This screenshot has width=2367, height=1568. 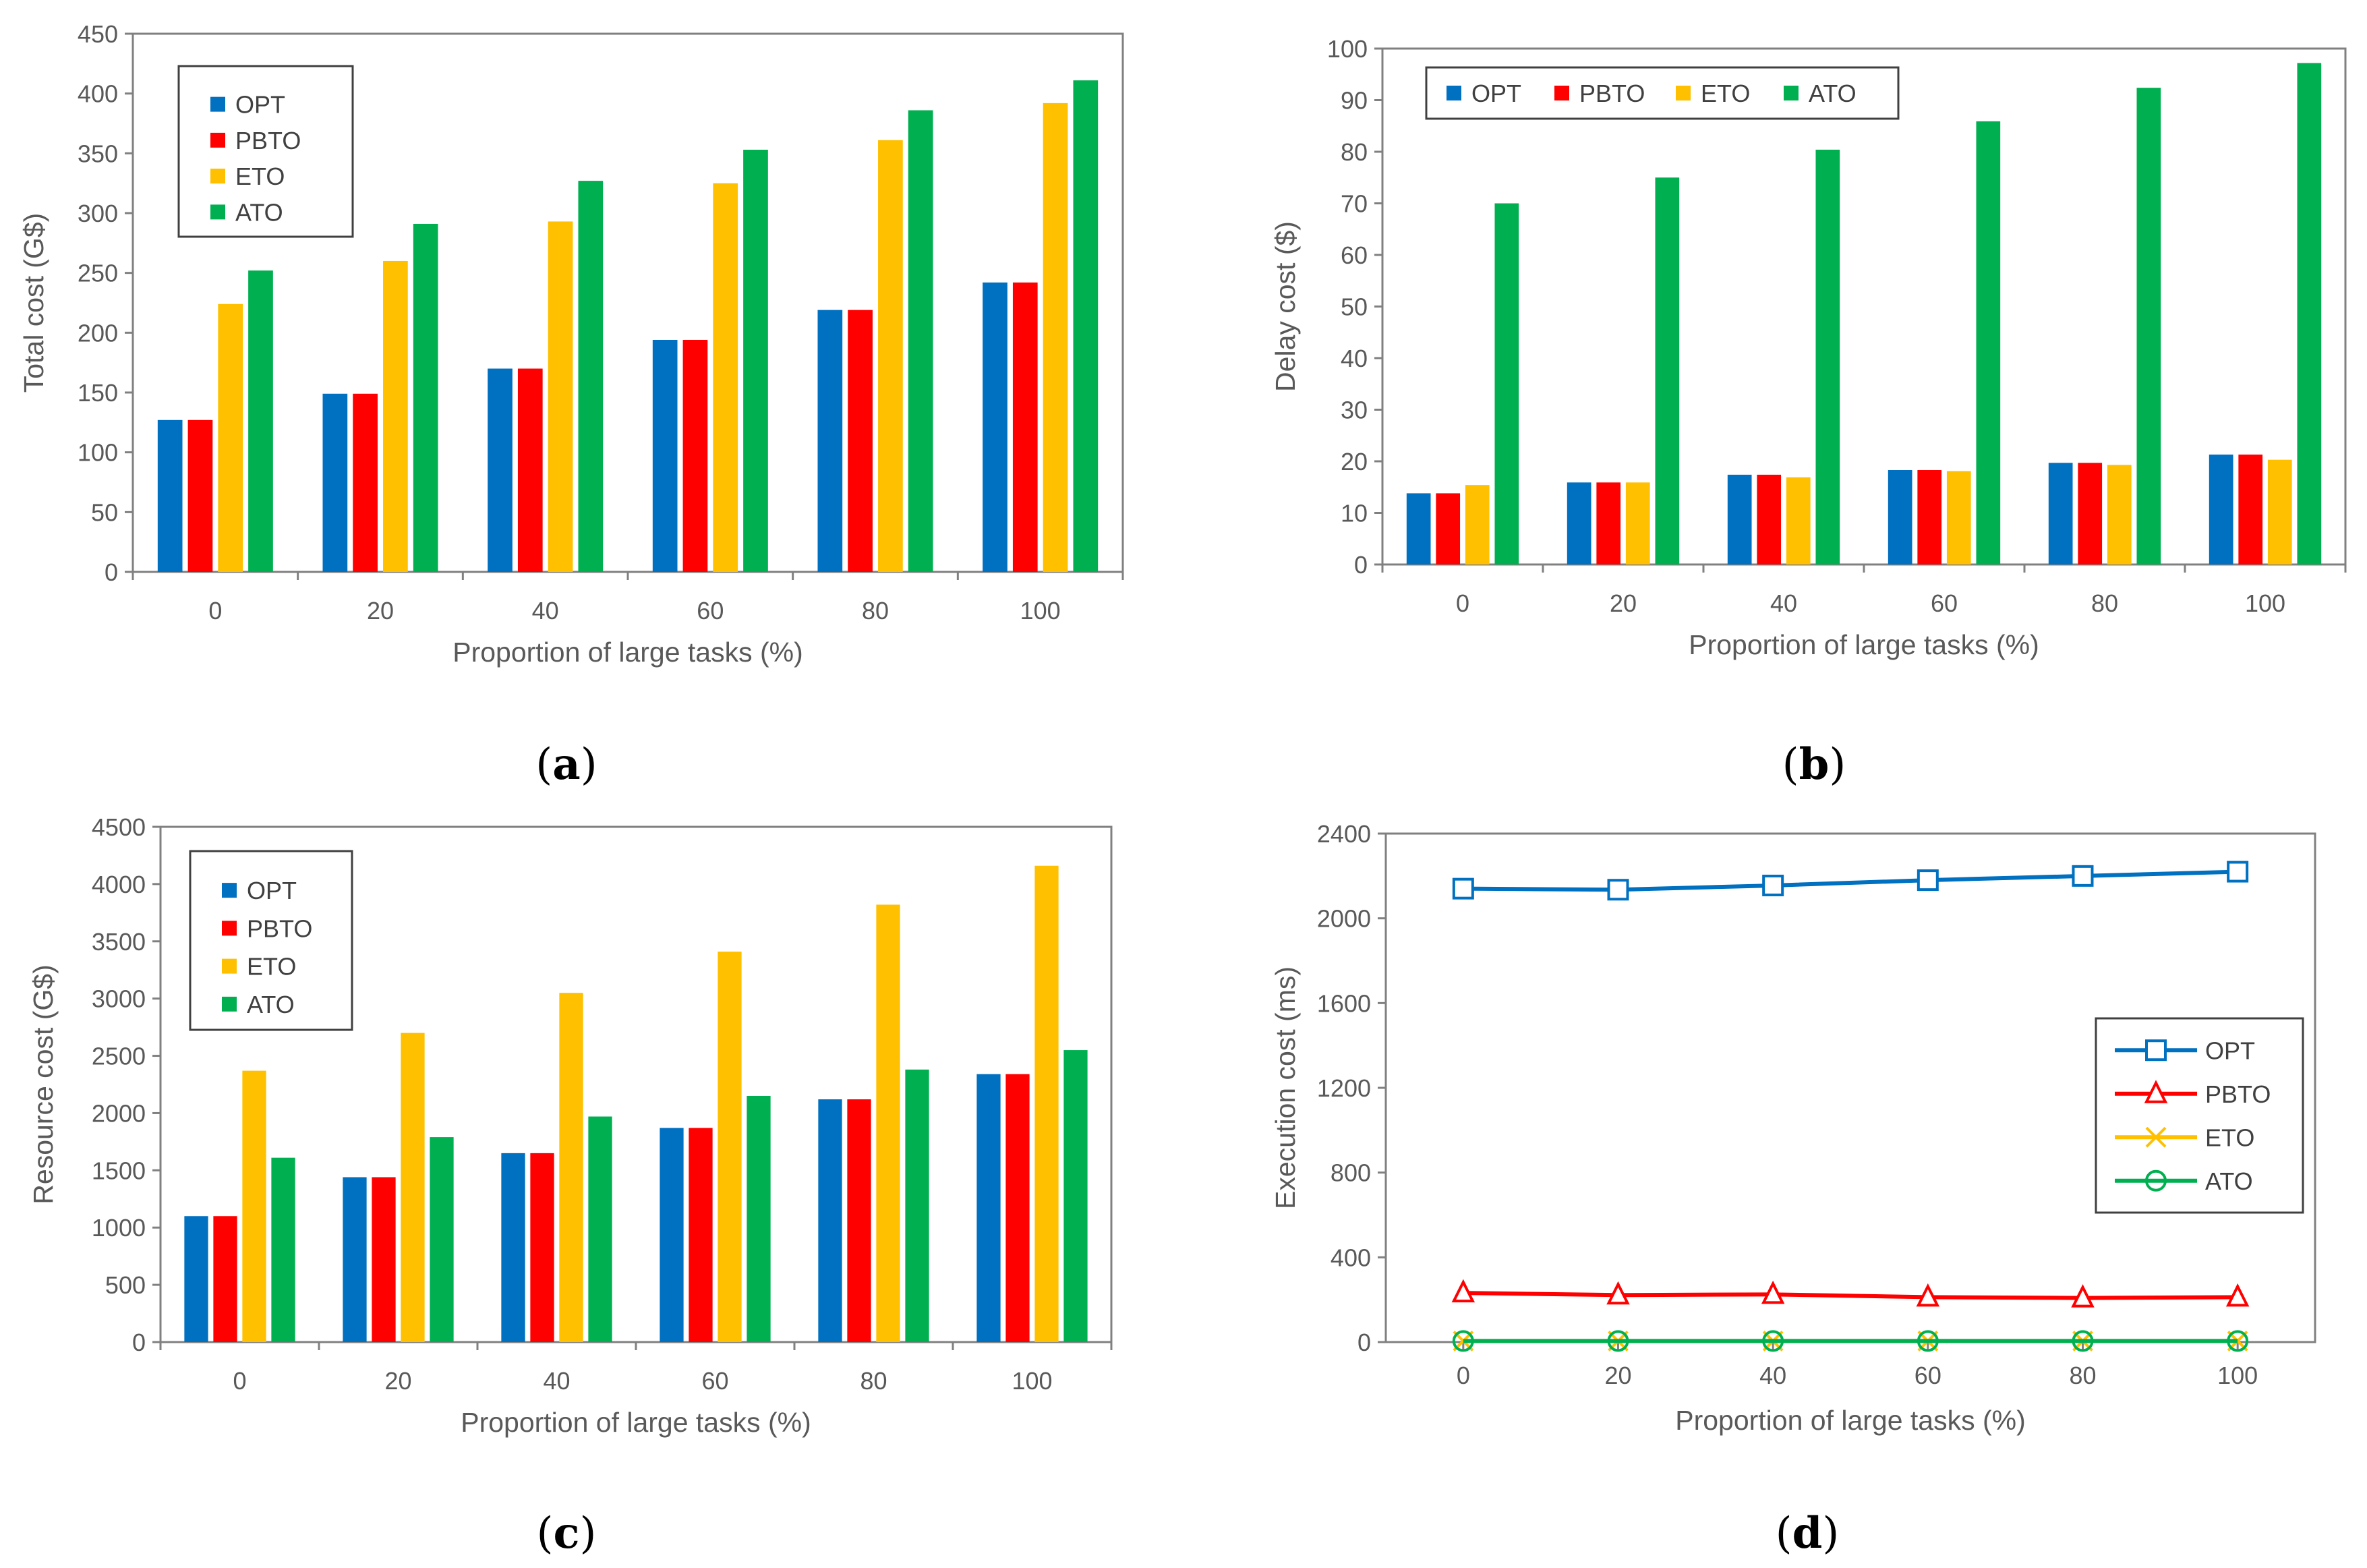 I want to click on panel-label: (d), so click(x=1808, y=1533).